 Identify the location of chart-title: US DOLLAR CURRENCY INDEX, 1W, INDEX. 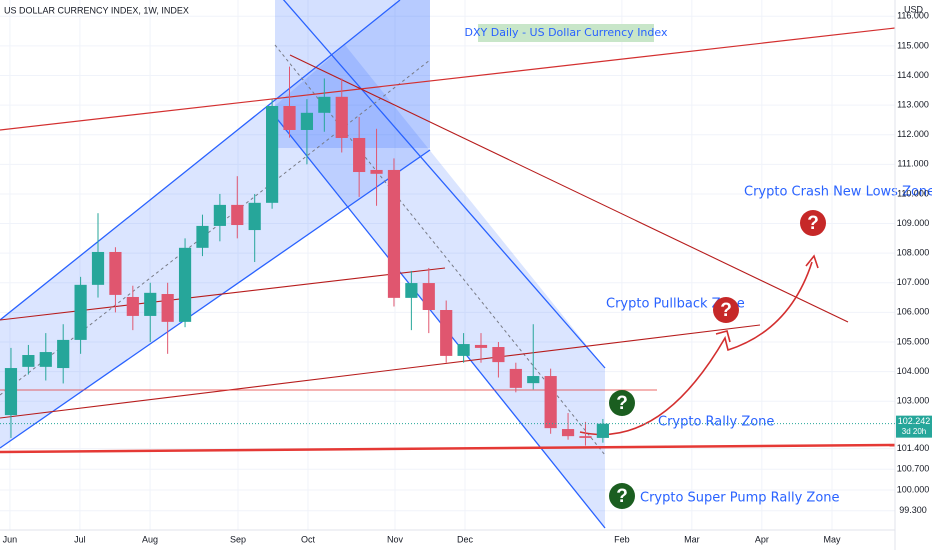
(96, 10).